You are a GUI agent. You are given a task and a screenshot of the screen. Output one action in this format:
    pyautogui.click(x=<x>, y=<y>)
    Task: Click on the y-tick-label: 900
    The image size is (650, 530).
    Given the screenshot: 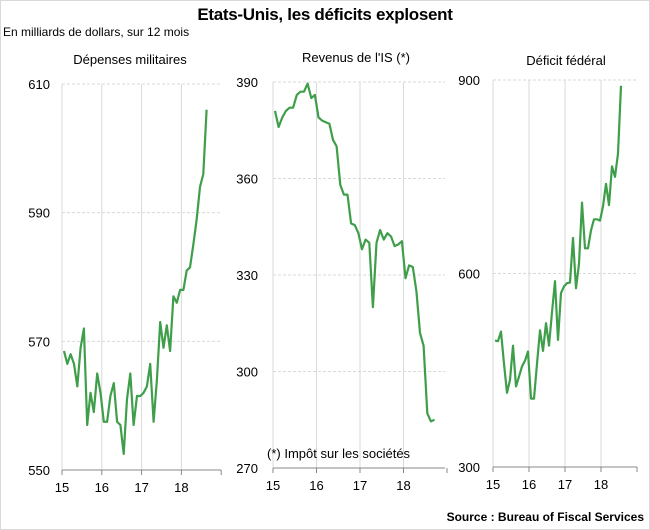 What is the action you would take?
    pyautogui.click(x=469, y=80)
    